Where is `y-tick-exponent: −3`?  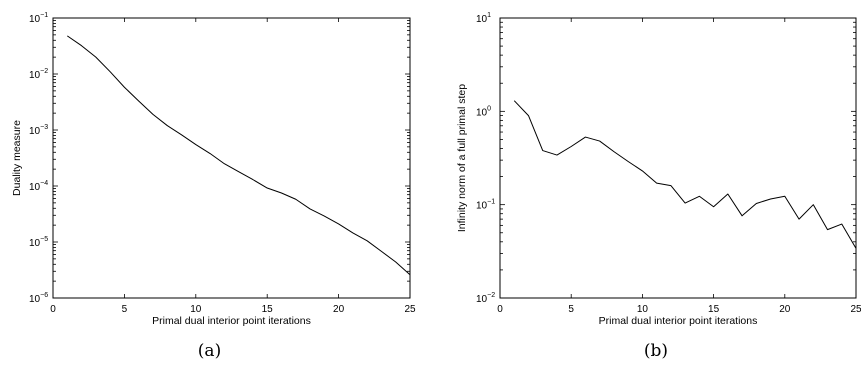 y-tick-exponent: −3 is located at coordinates (44, 127).